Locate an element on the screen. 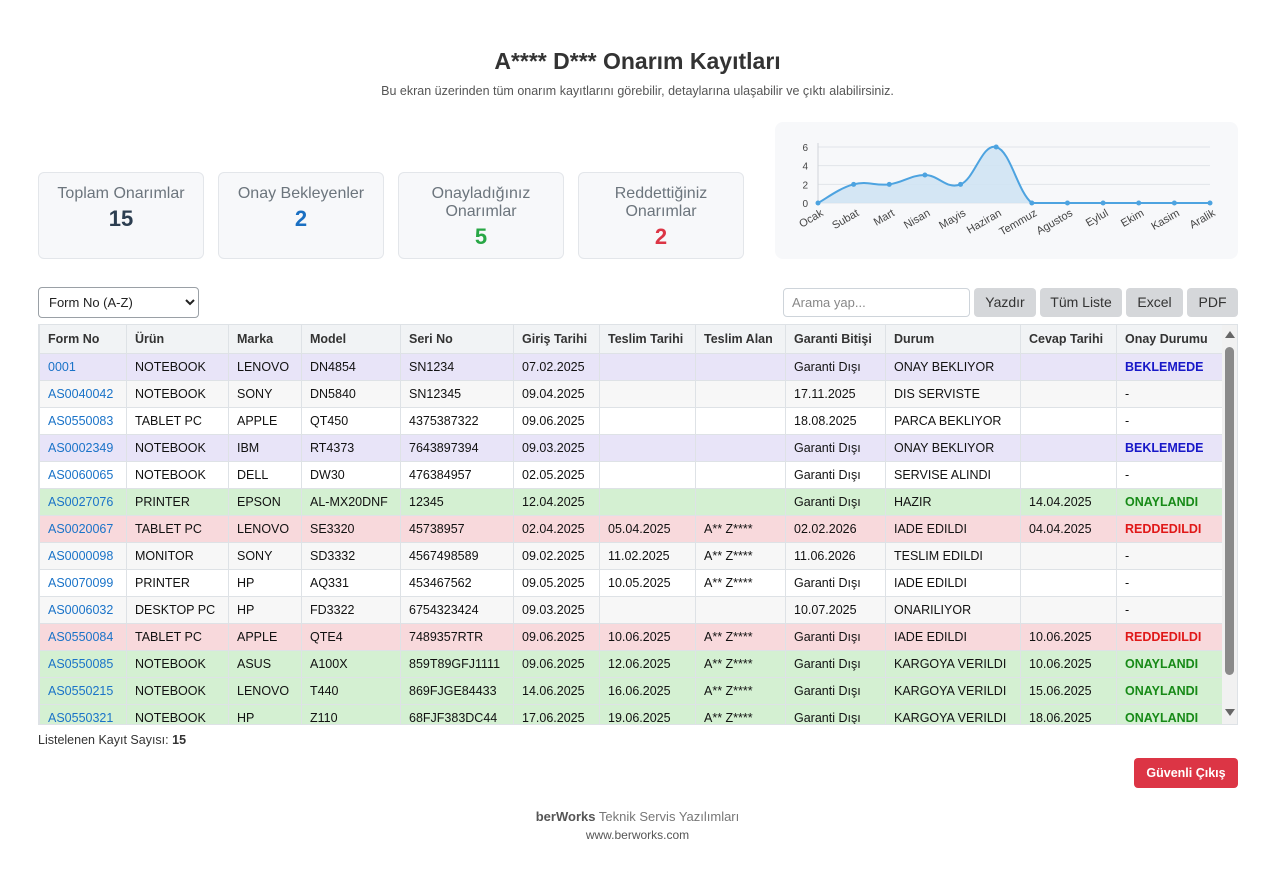 The image size is (1275, 876). column-header: Garanti Bitişi is located at coordinates (835, 339).